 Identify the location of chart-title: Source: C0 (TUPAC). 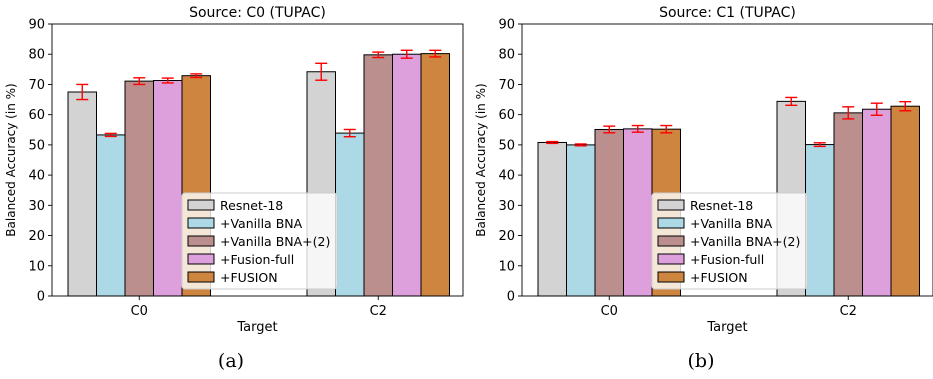
(257, 13).